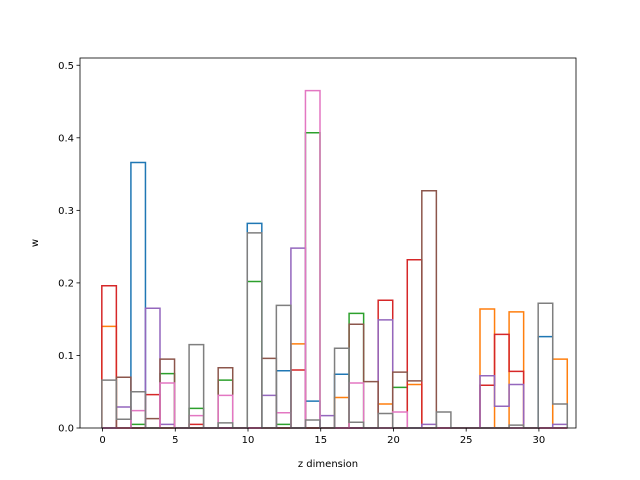 This screenshot has width=640, height=480. I want to click on x-tick-label: 30, so click(539, 440).